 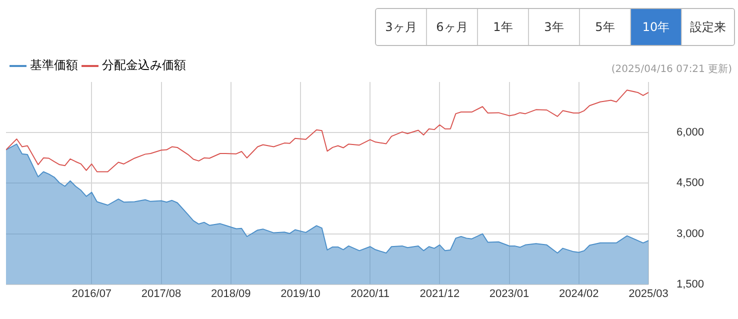 What do you see at coordinates (230, 294) in the screenshot?
I see `x-tick-label: 2018/09` at bounding box center [230, 294].